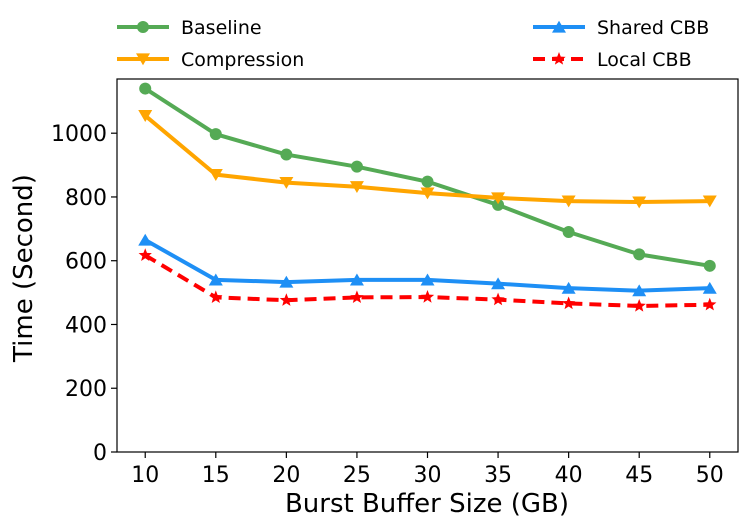 The width and height of the screenshot is (746, 529). Describe the element at coordinates (79, 134) in the screenshot. I see `y-tick-label: 1000` at that location.